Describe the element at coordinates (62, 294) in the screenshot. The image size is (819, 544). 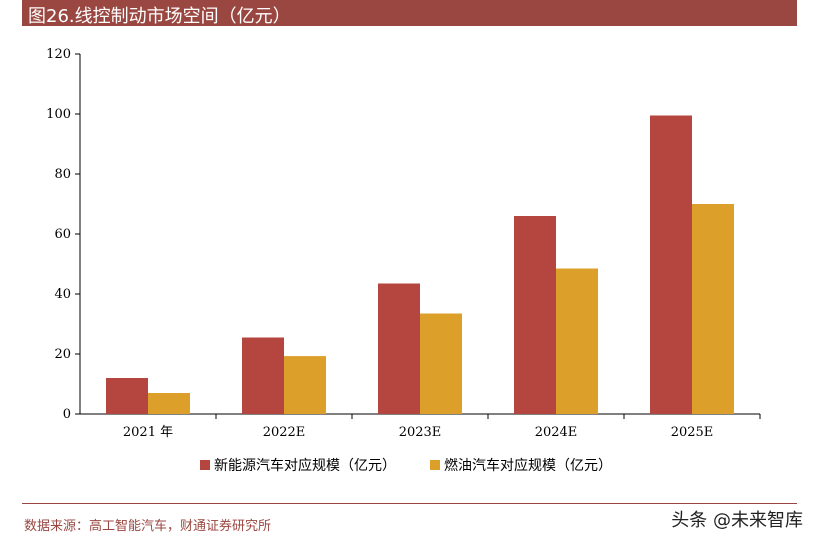
I see `y-tick-label: 40` at that location.